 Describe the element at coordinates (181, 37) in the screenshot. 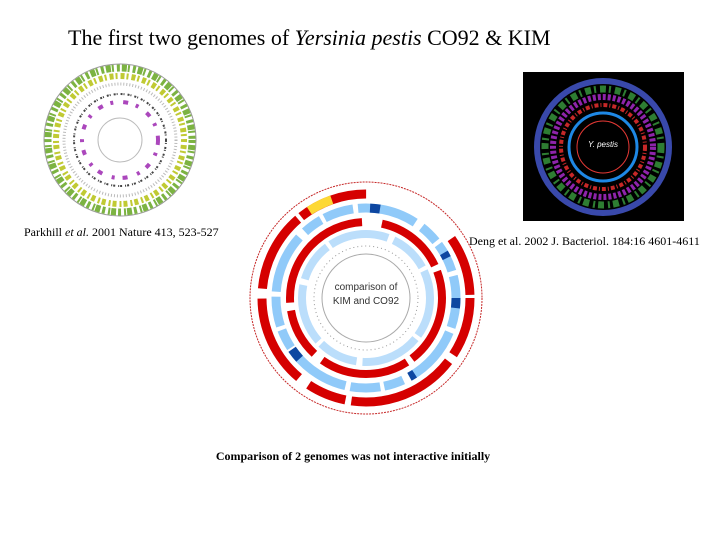

I see `title-text: The first two genomes of` at that location.